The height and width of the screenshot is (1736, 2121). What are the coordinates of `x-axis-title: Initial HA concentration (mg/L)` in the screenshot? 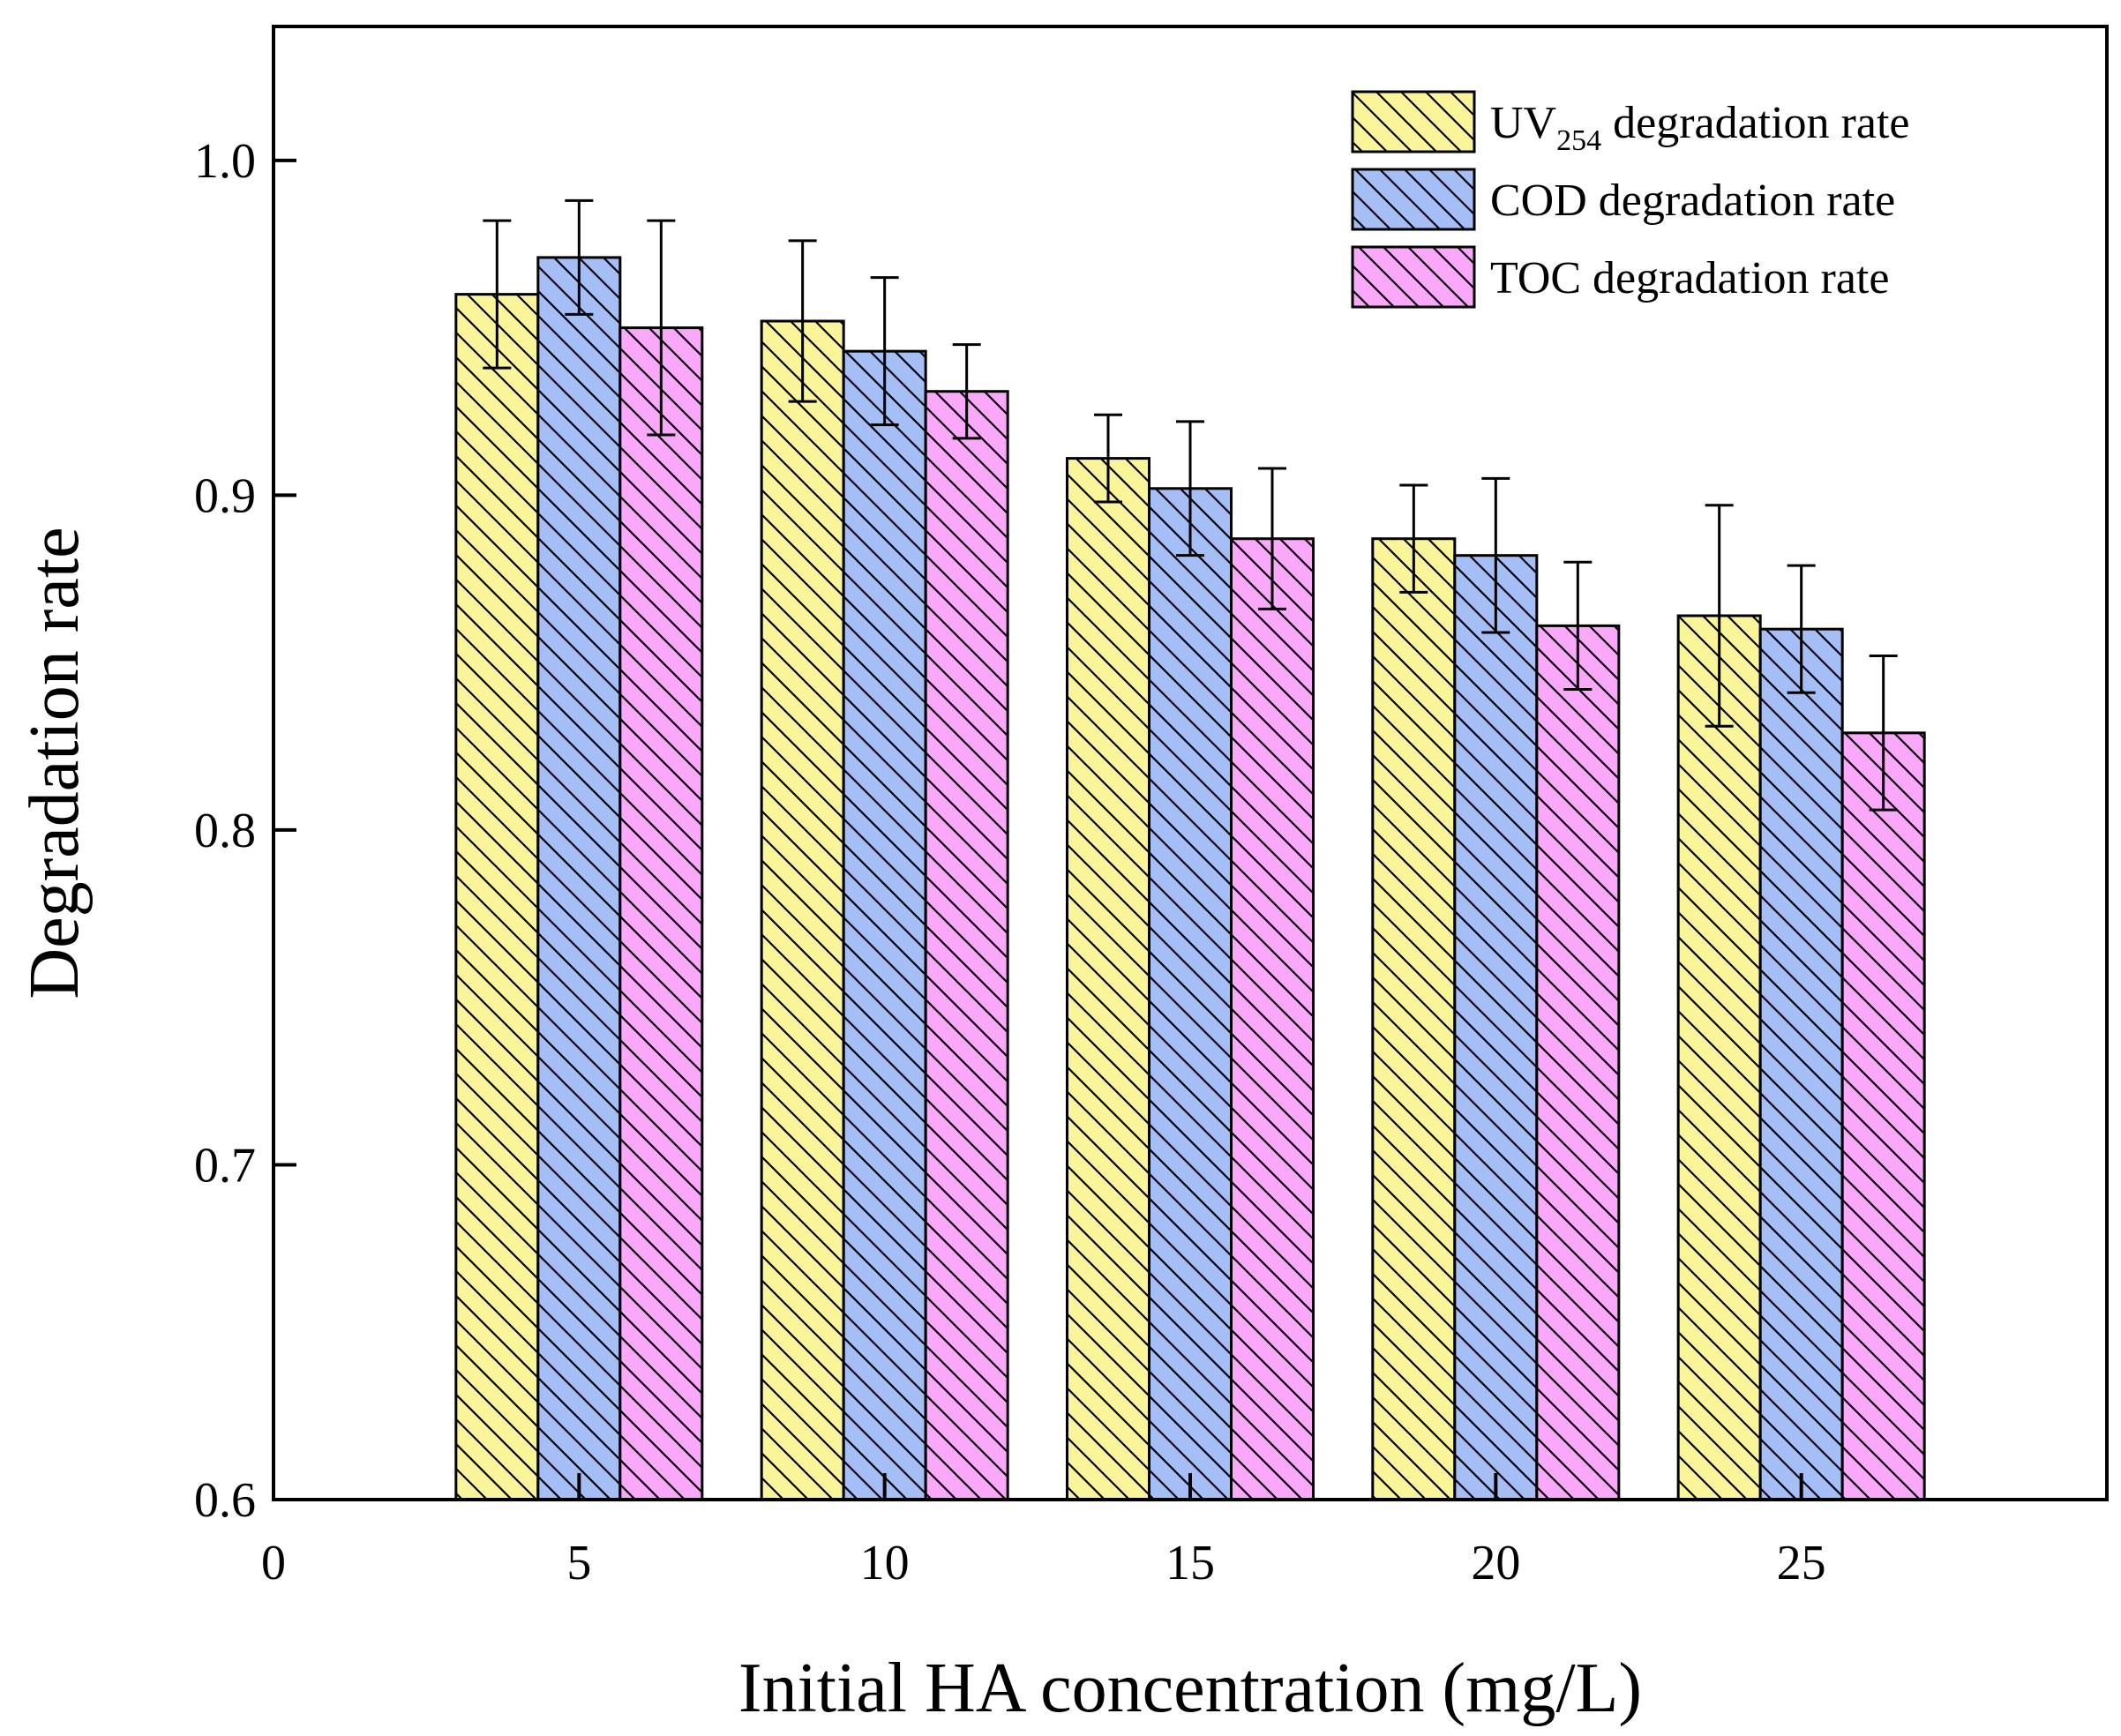 It's located at (1190, 1688).